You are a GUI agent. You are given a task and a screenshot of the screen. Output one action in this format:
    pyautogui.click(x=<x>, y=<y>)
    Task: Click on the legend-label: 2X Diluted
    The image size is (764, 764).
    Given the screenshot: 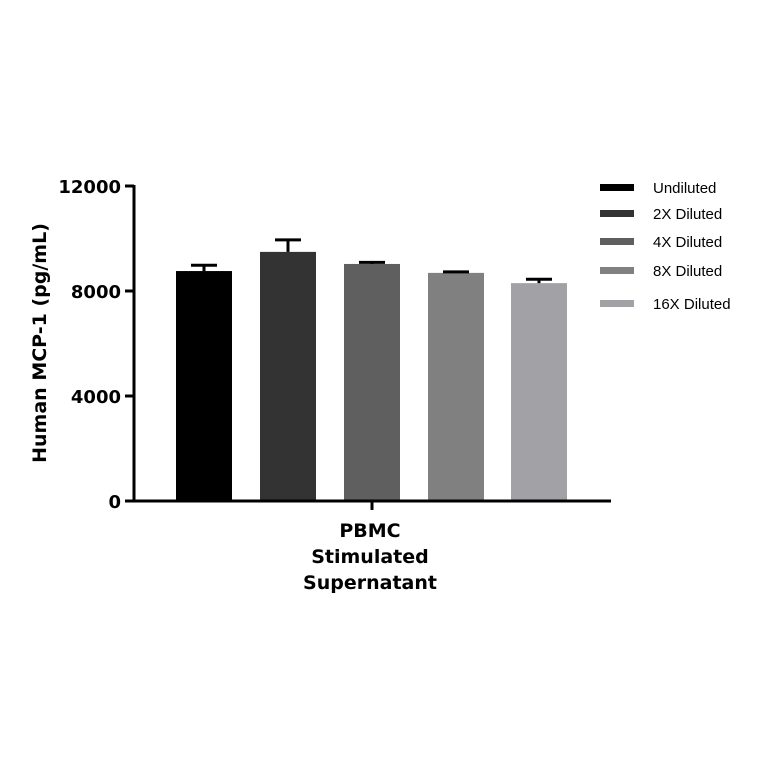 What is the action you would take?
    pyautogui.click(x=687, y=214)
    